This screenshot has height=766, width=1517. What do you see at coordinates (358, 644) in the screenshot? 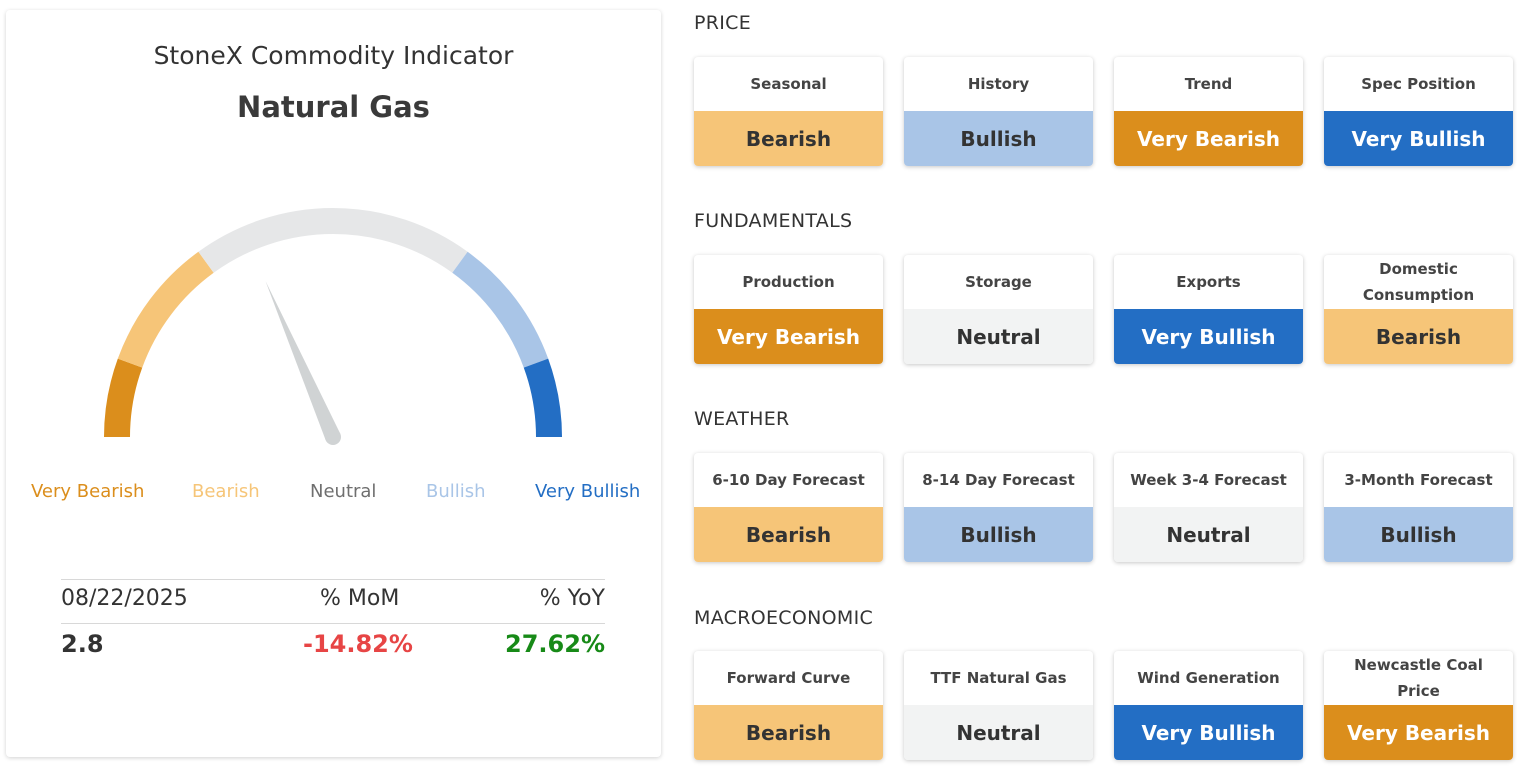
I see `stats-mom-value: -14.82%` at bounding box center [358, 644].